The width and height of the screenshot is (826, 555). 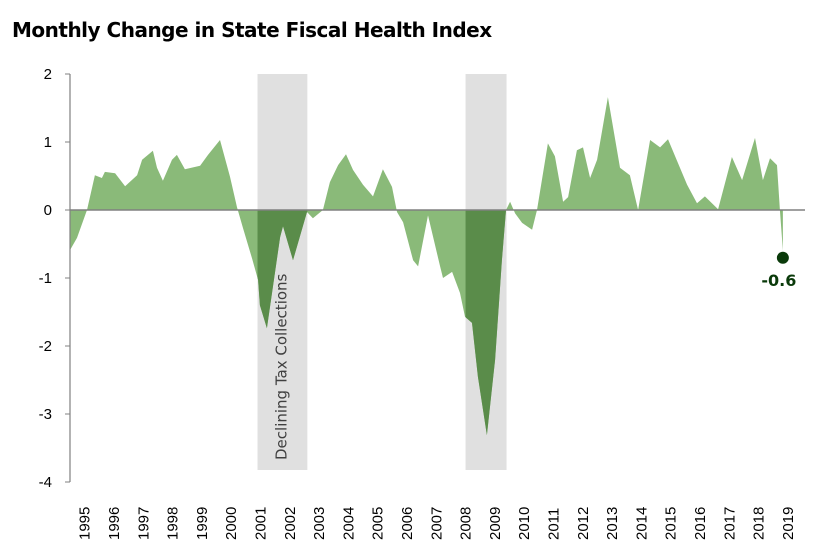 I want to click on x-tick-label: 2002, so click(x=290, y=523).